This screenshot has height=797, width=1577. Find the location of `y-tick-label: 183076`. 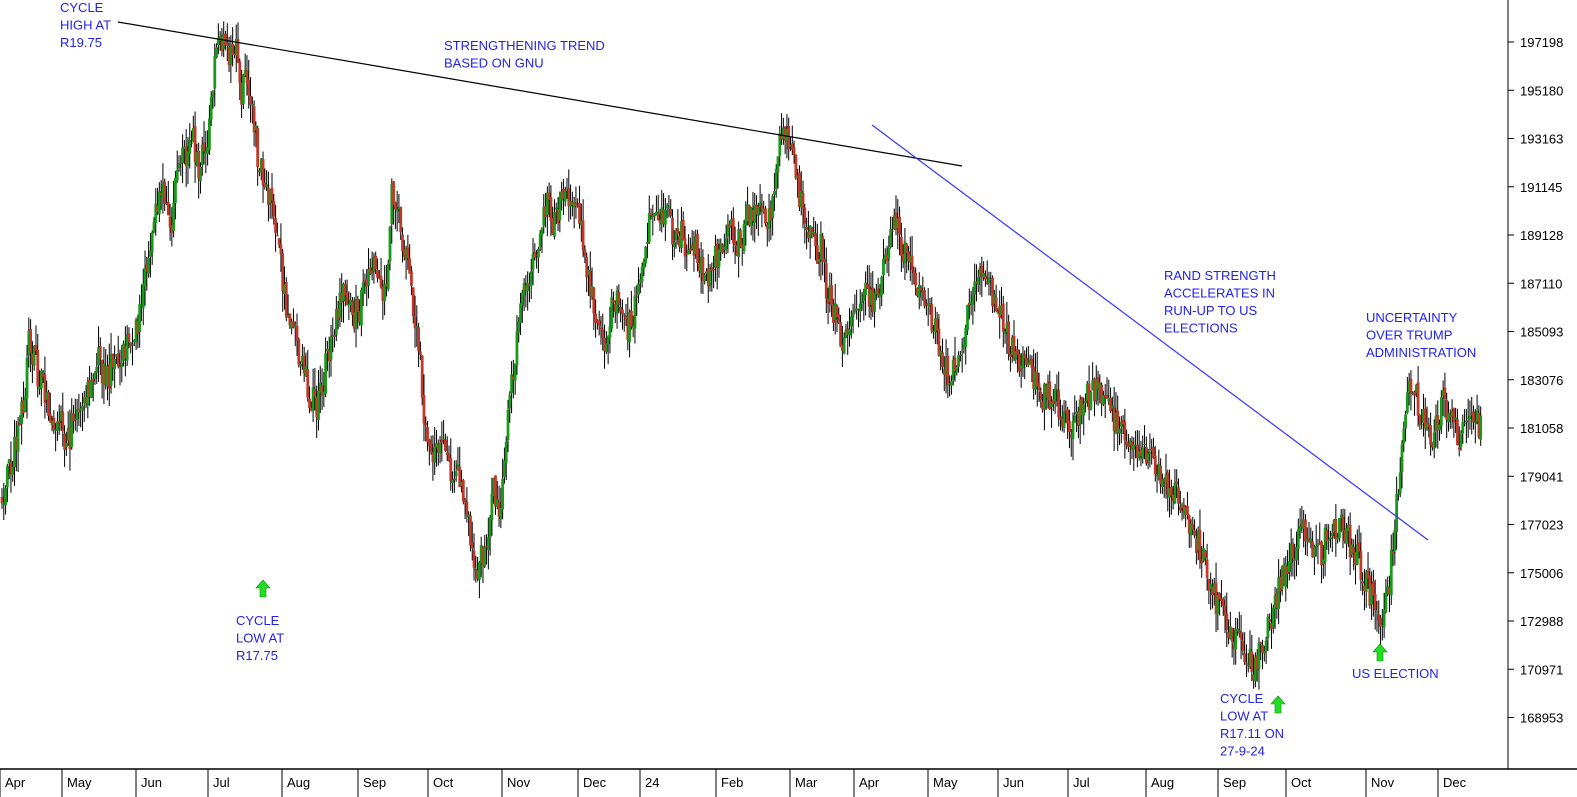

y-tick-label: 183076 is located at coordinates (1541, 380).